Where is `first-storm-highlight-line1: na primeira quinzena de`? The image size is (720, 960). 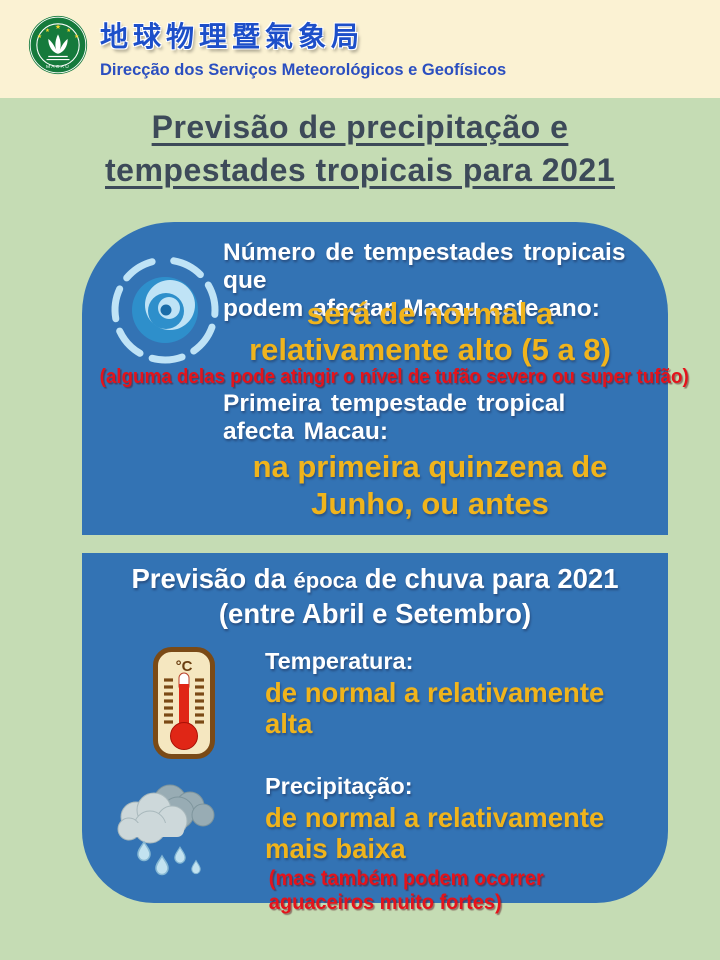 first-storm-highlight-line1: na primeira quinzena de is located at coordinates (430, 466).